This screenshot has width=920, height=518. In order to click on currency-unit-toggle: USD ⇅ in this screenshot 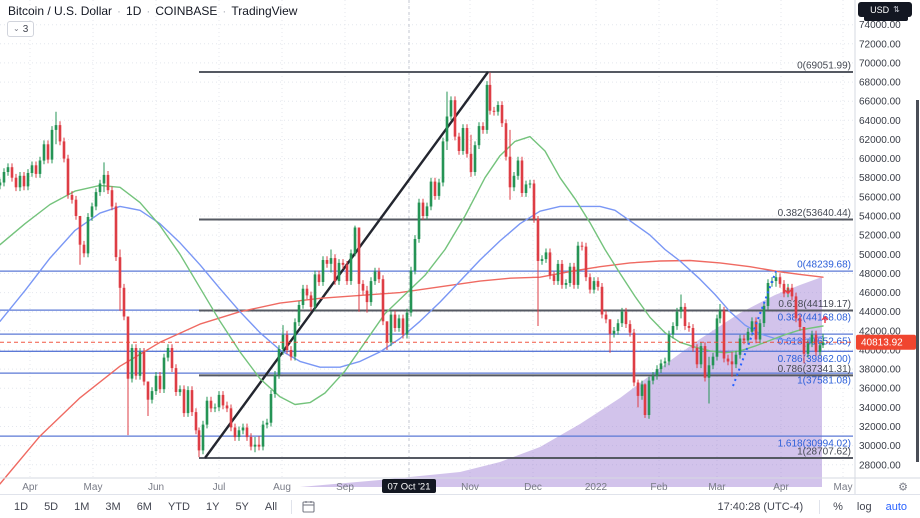, I will do `click(885, 9)`.